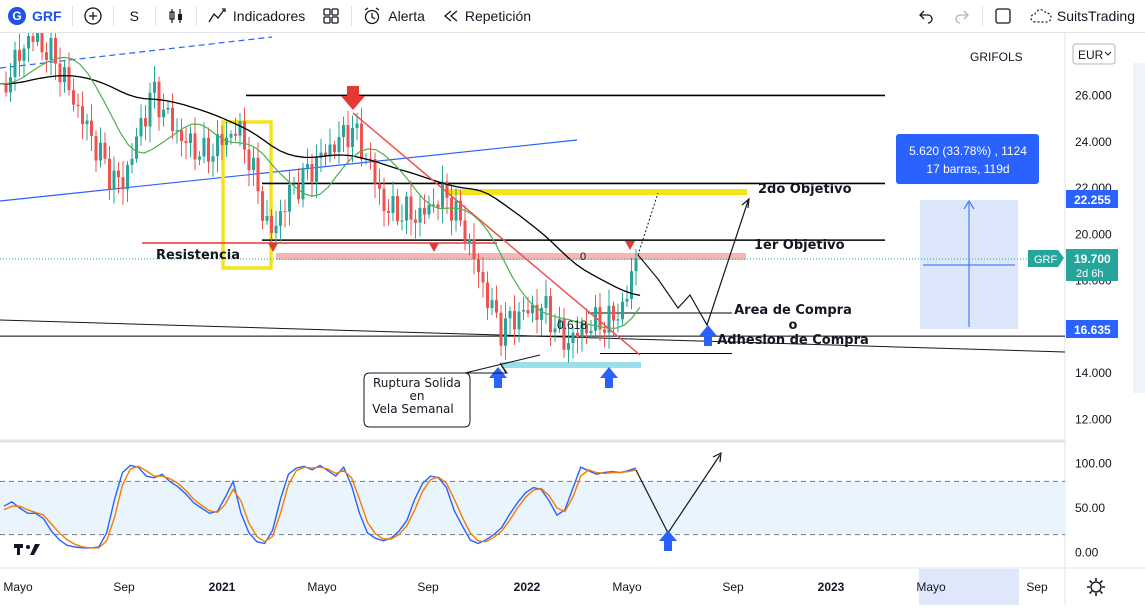 The image size is (1145, 610). I want to click on price-tick-label: 24.000, so click(1093, 142).